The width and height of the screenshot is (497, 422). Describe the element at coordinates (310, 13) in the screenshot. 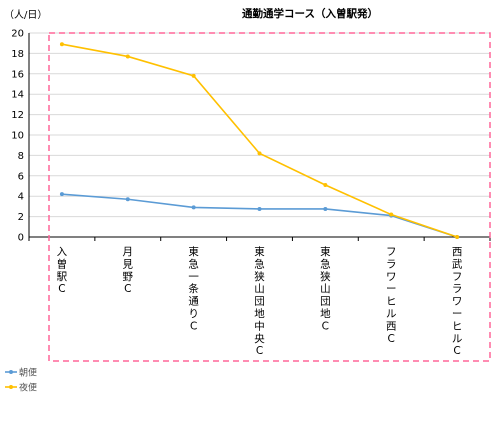

I see `chart-title: 通勤通学コース（入曽駅発）` at that location.